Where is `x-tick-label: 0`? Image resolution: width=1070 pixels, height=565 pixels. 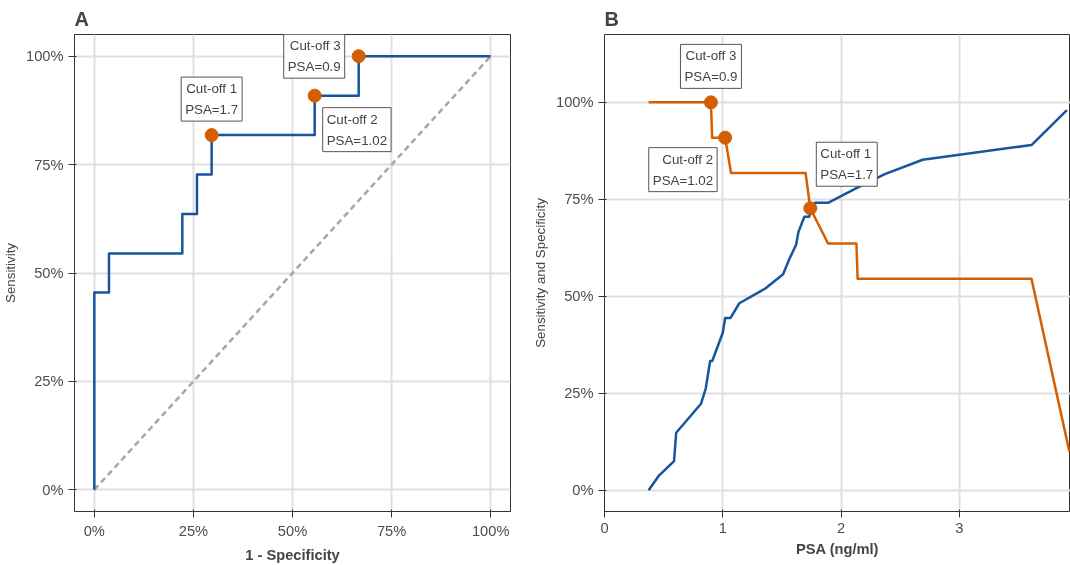
x-tick-label: 0 is located at coordinates (604, 527).